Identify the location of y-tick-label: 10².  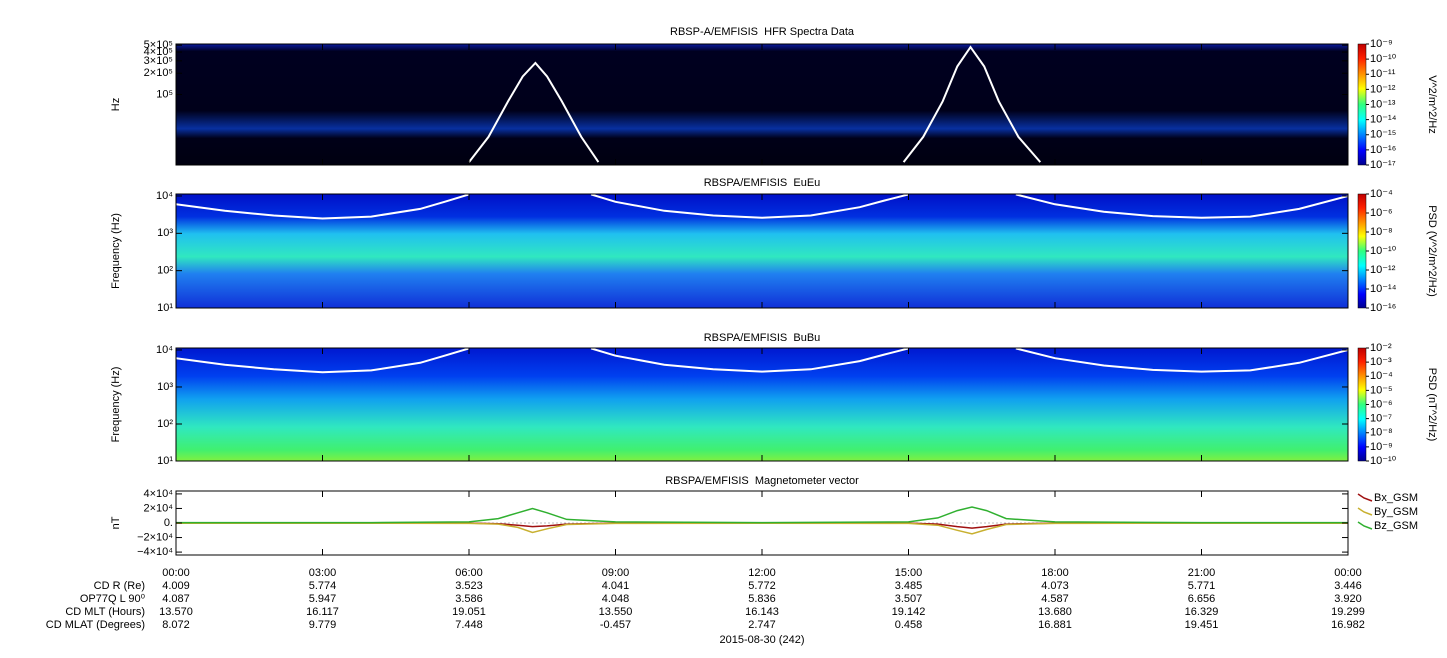
(165, 424).